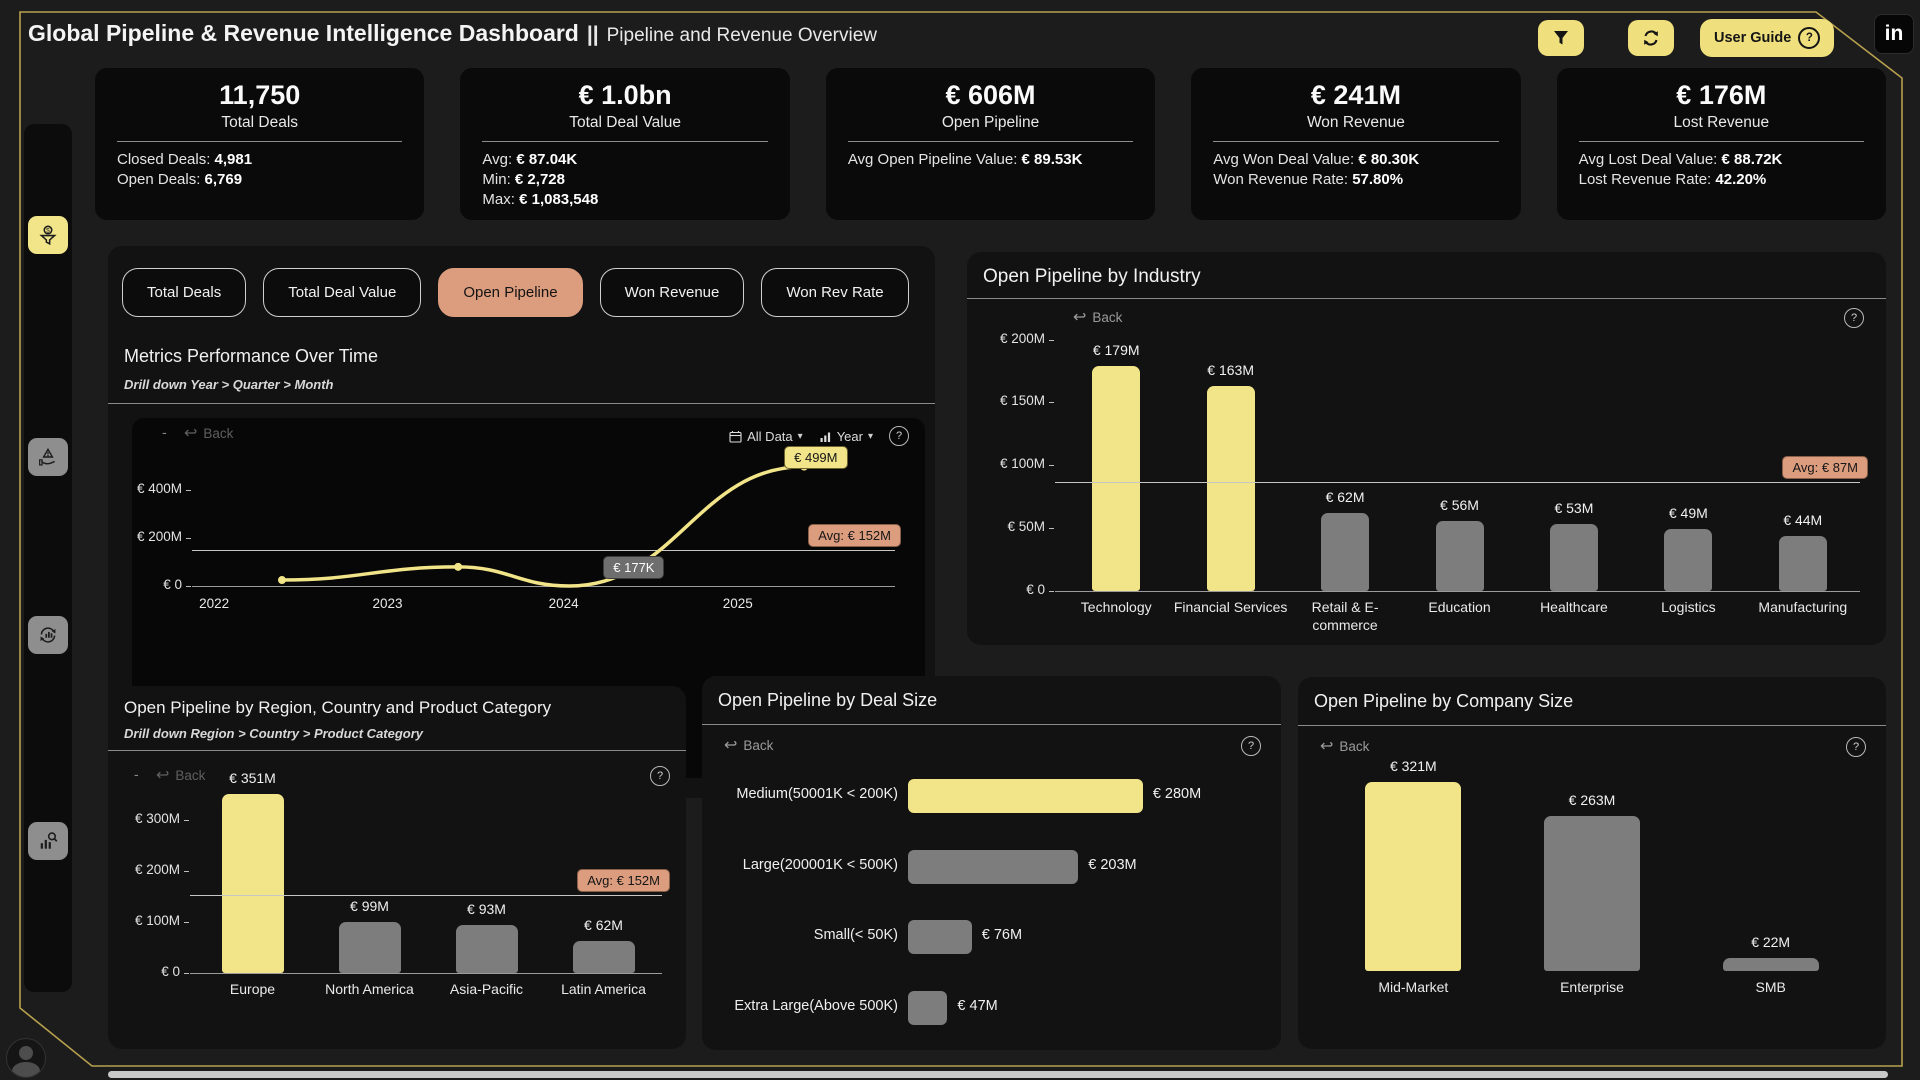 The width and height of the screenshot is (1920, 1080). Describe the element at coordinates (1025, 796) in the screenshot. I see `bar-medium-50001k-200k` at that location.